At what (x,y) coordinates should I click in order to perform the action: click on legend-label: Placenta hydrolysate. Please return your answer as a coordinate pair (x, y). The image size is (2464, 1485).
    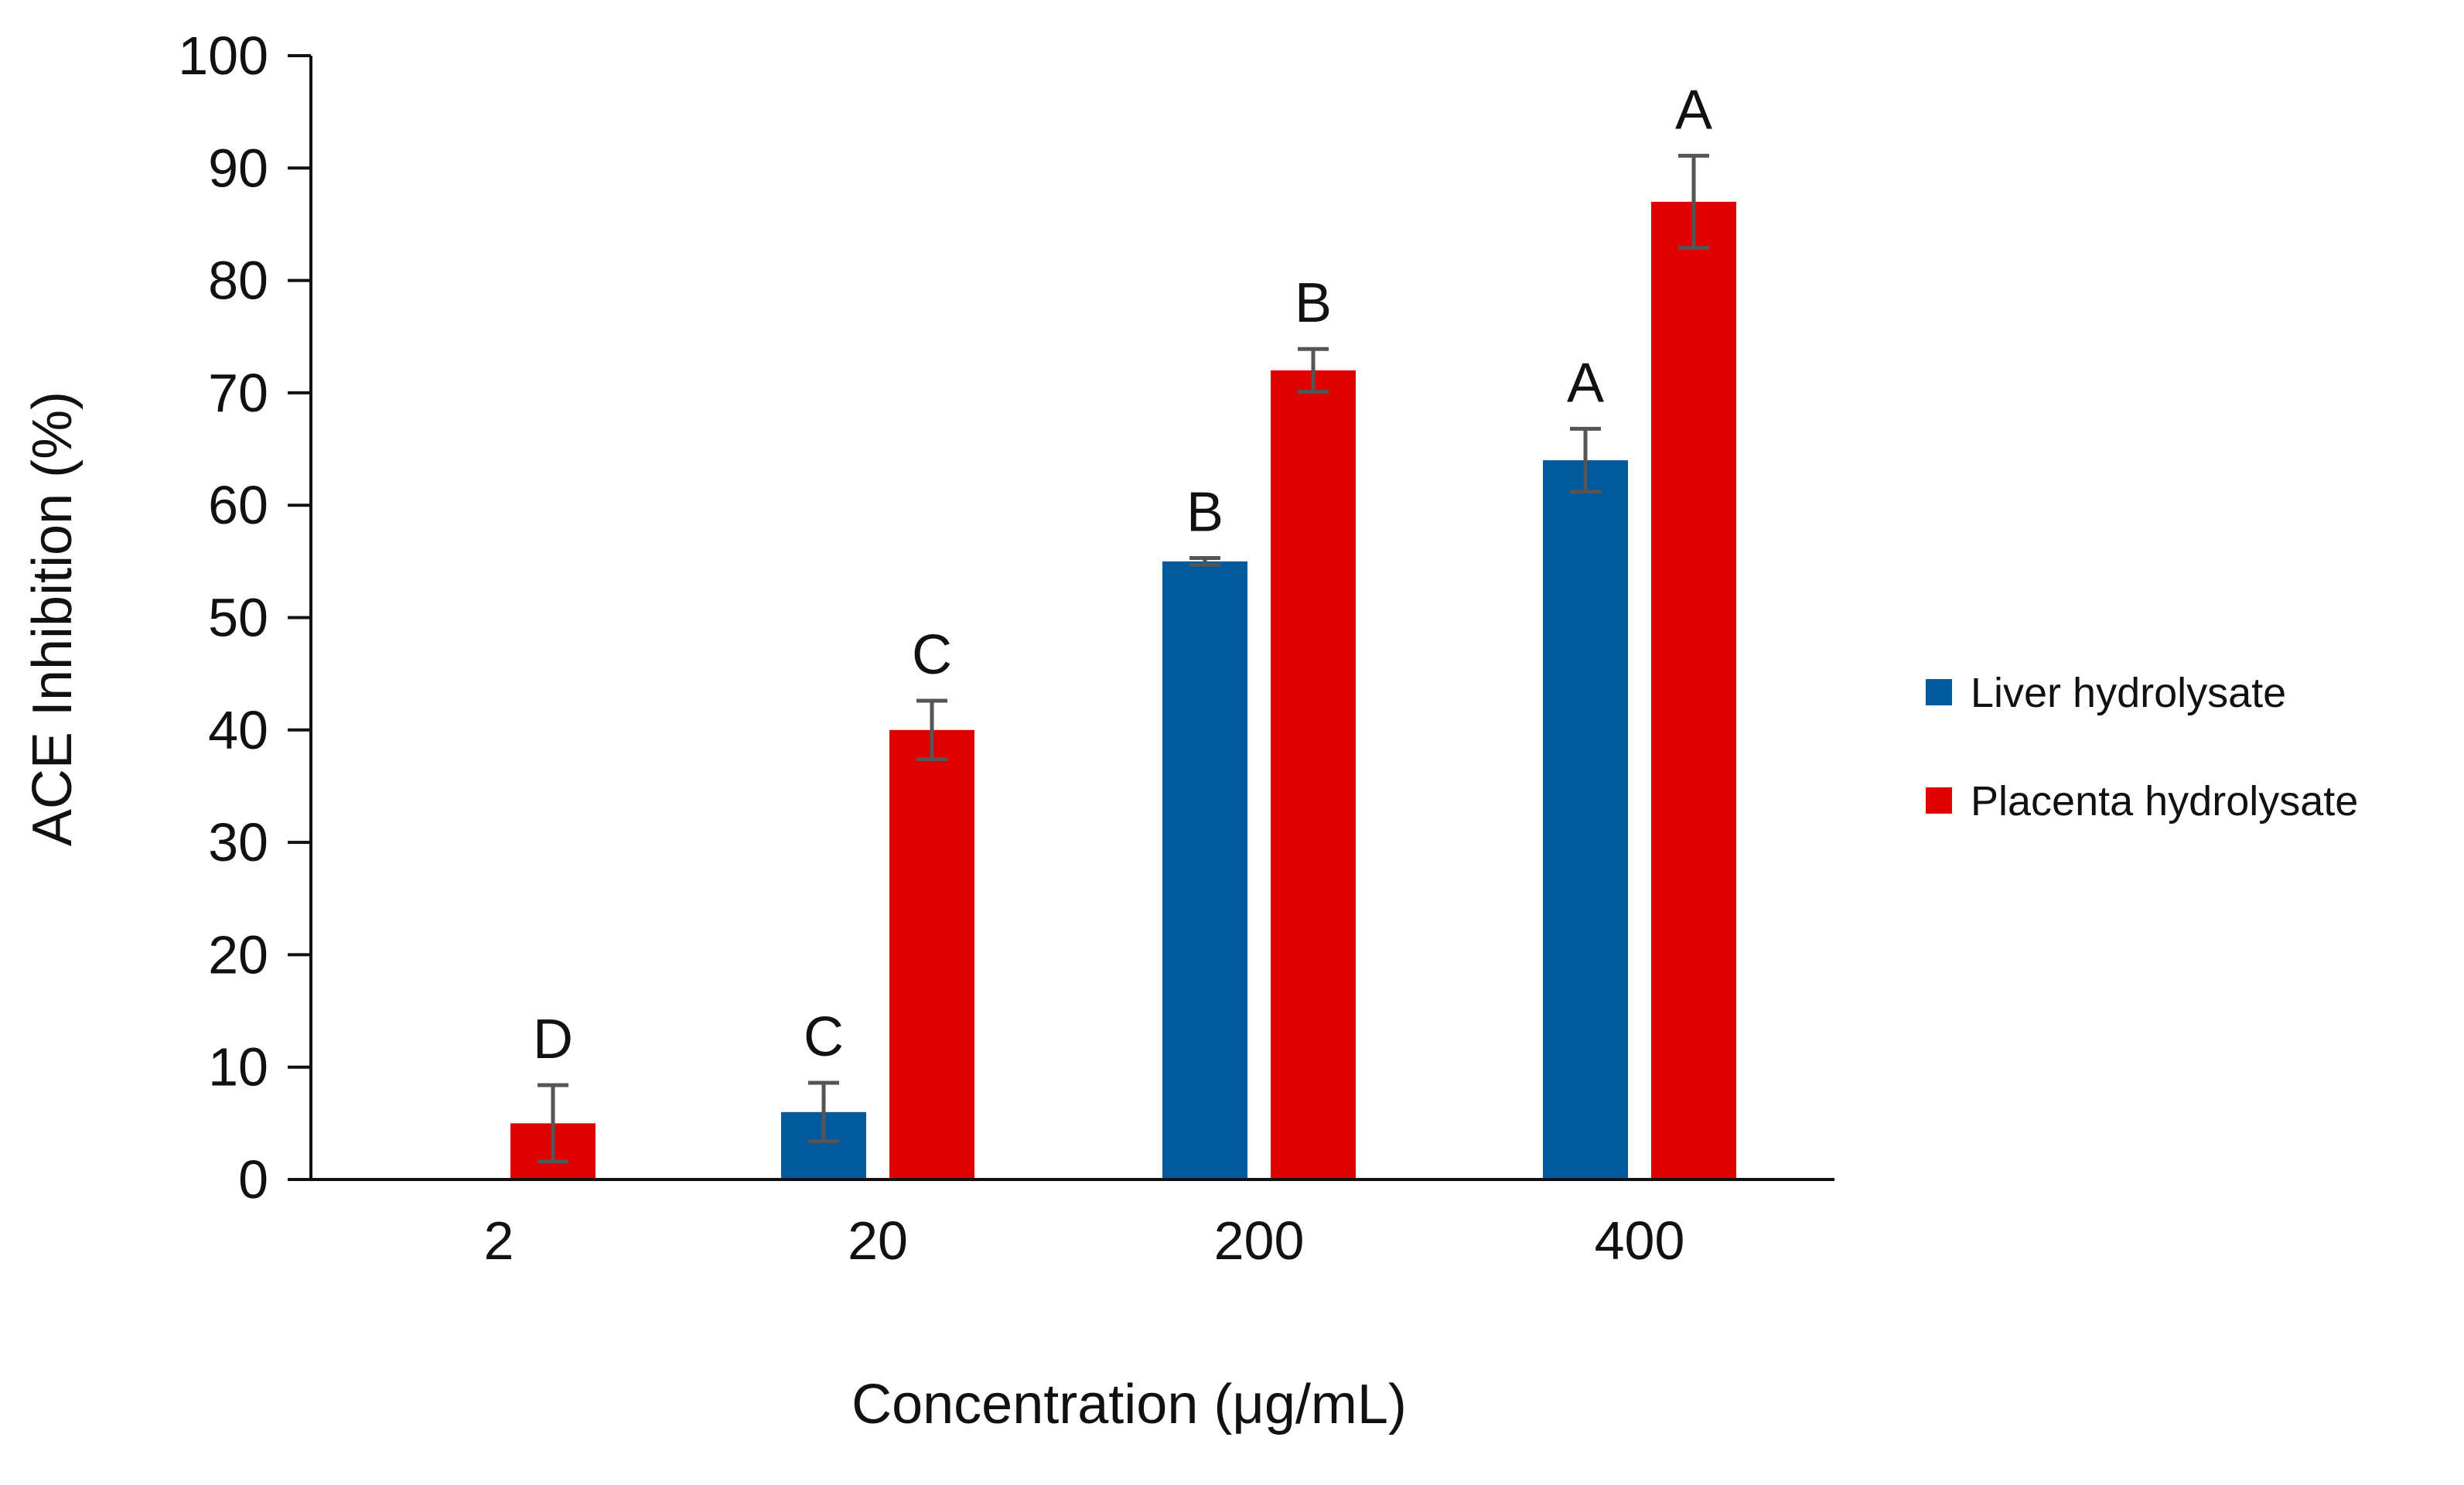
    Looking at the image, I should click on (2164, 801).